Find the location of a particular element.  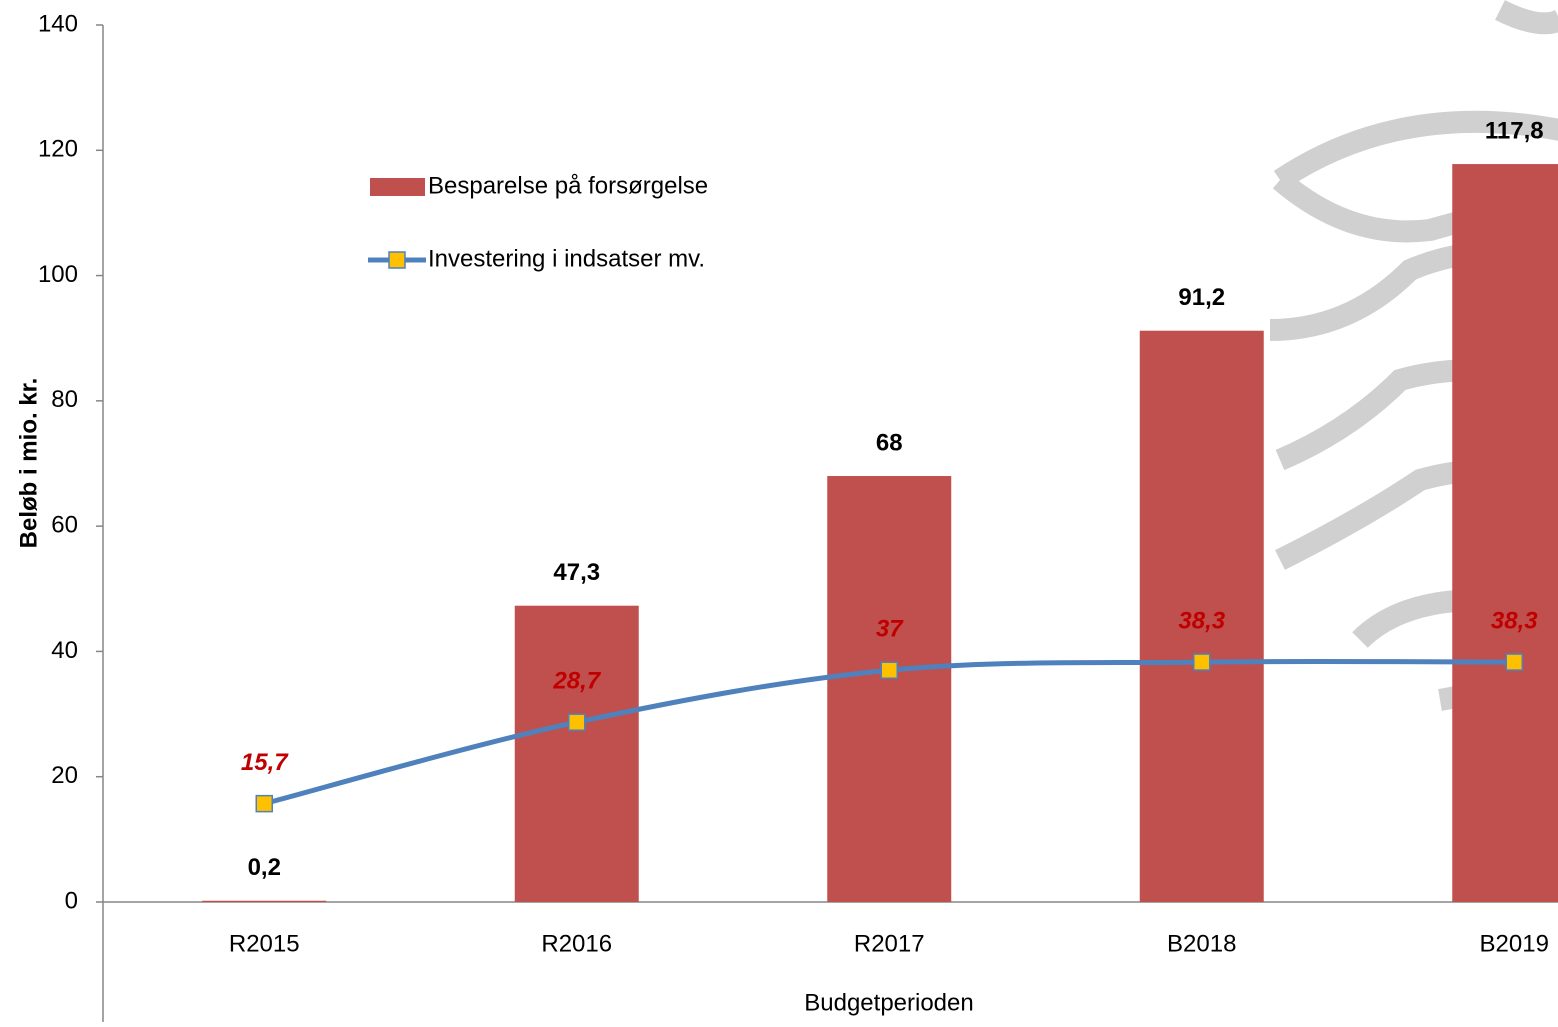

legend-label: Investering i indsatser mv. is located at coordinates (566, 258).